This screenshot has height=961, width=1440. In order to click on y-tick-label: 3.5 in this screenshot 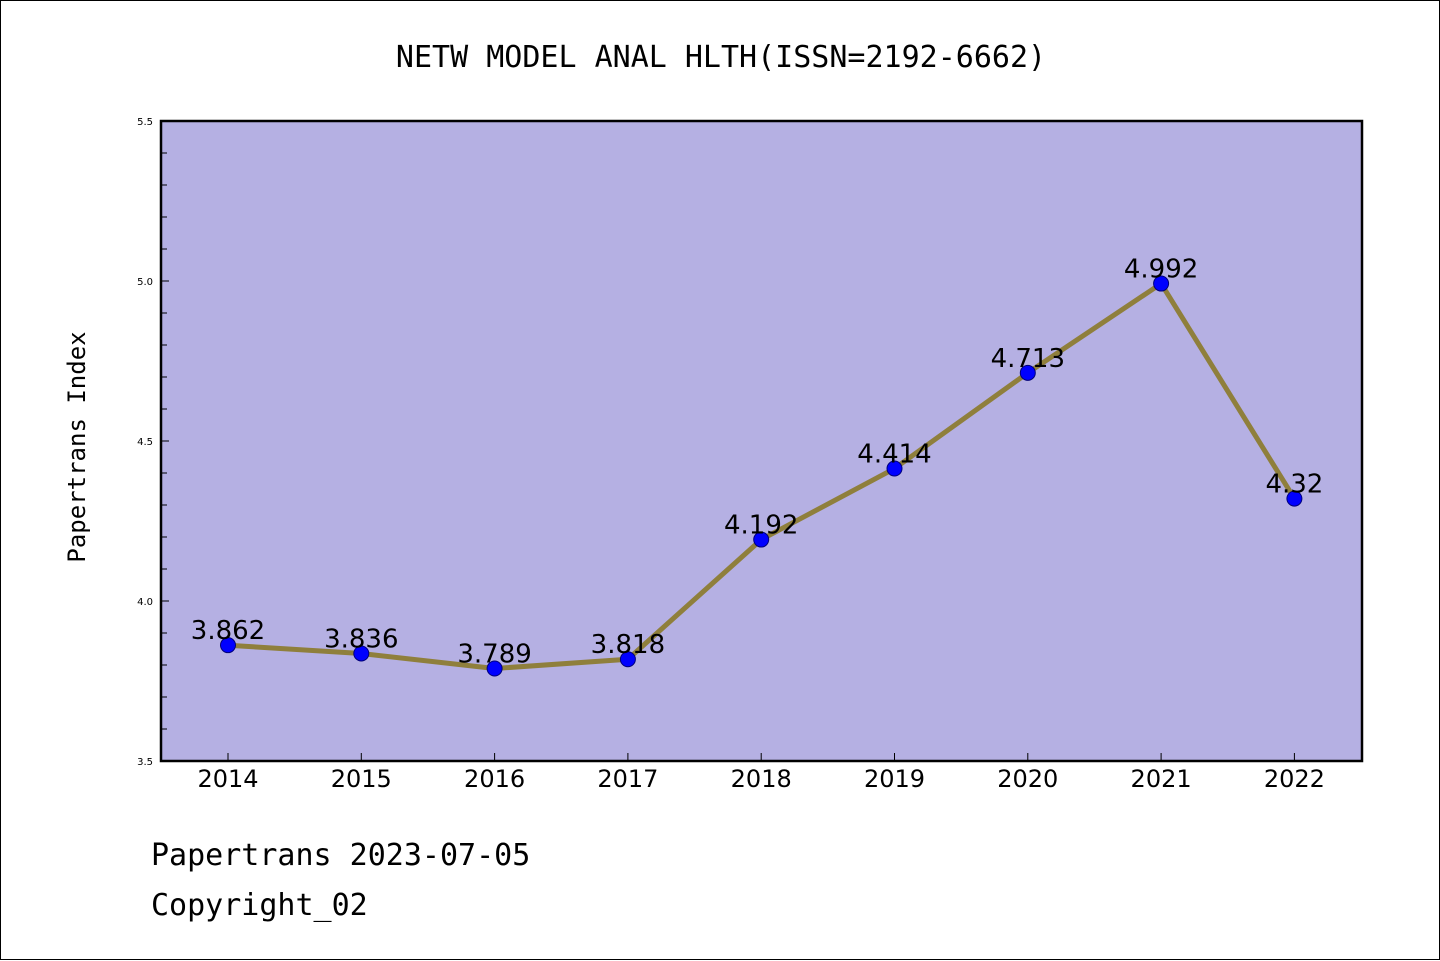, I will do `click(145, 762)`.